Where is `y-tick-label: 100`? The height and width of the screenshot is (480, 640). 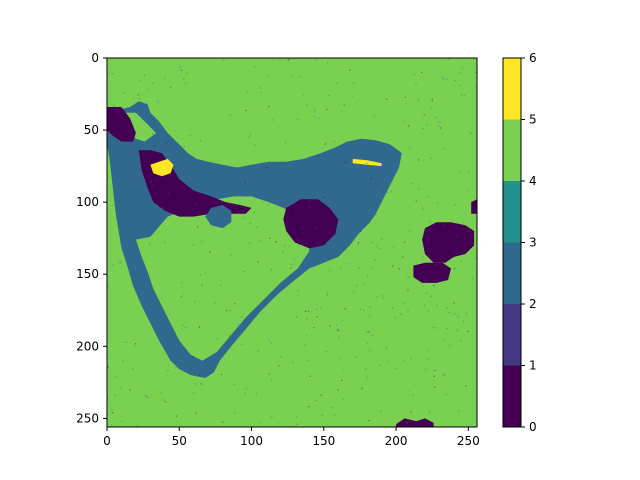
y-tick-label: 100 is located at coordinates (87, 202).